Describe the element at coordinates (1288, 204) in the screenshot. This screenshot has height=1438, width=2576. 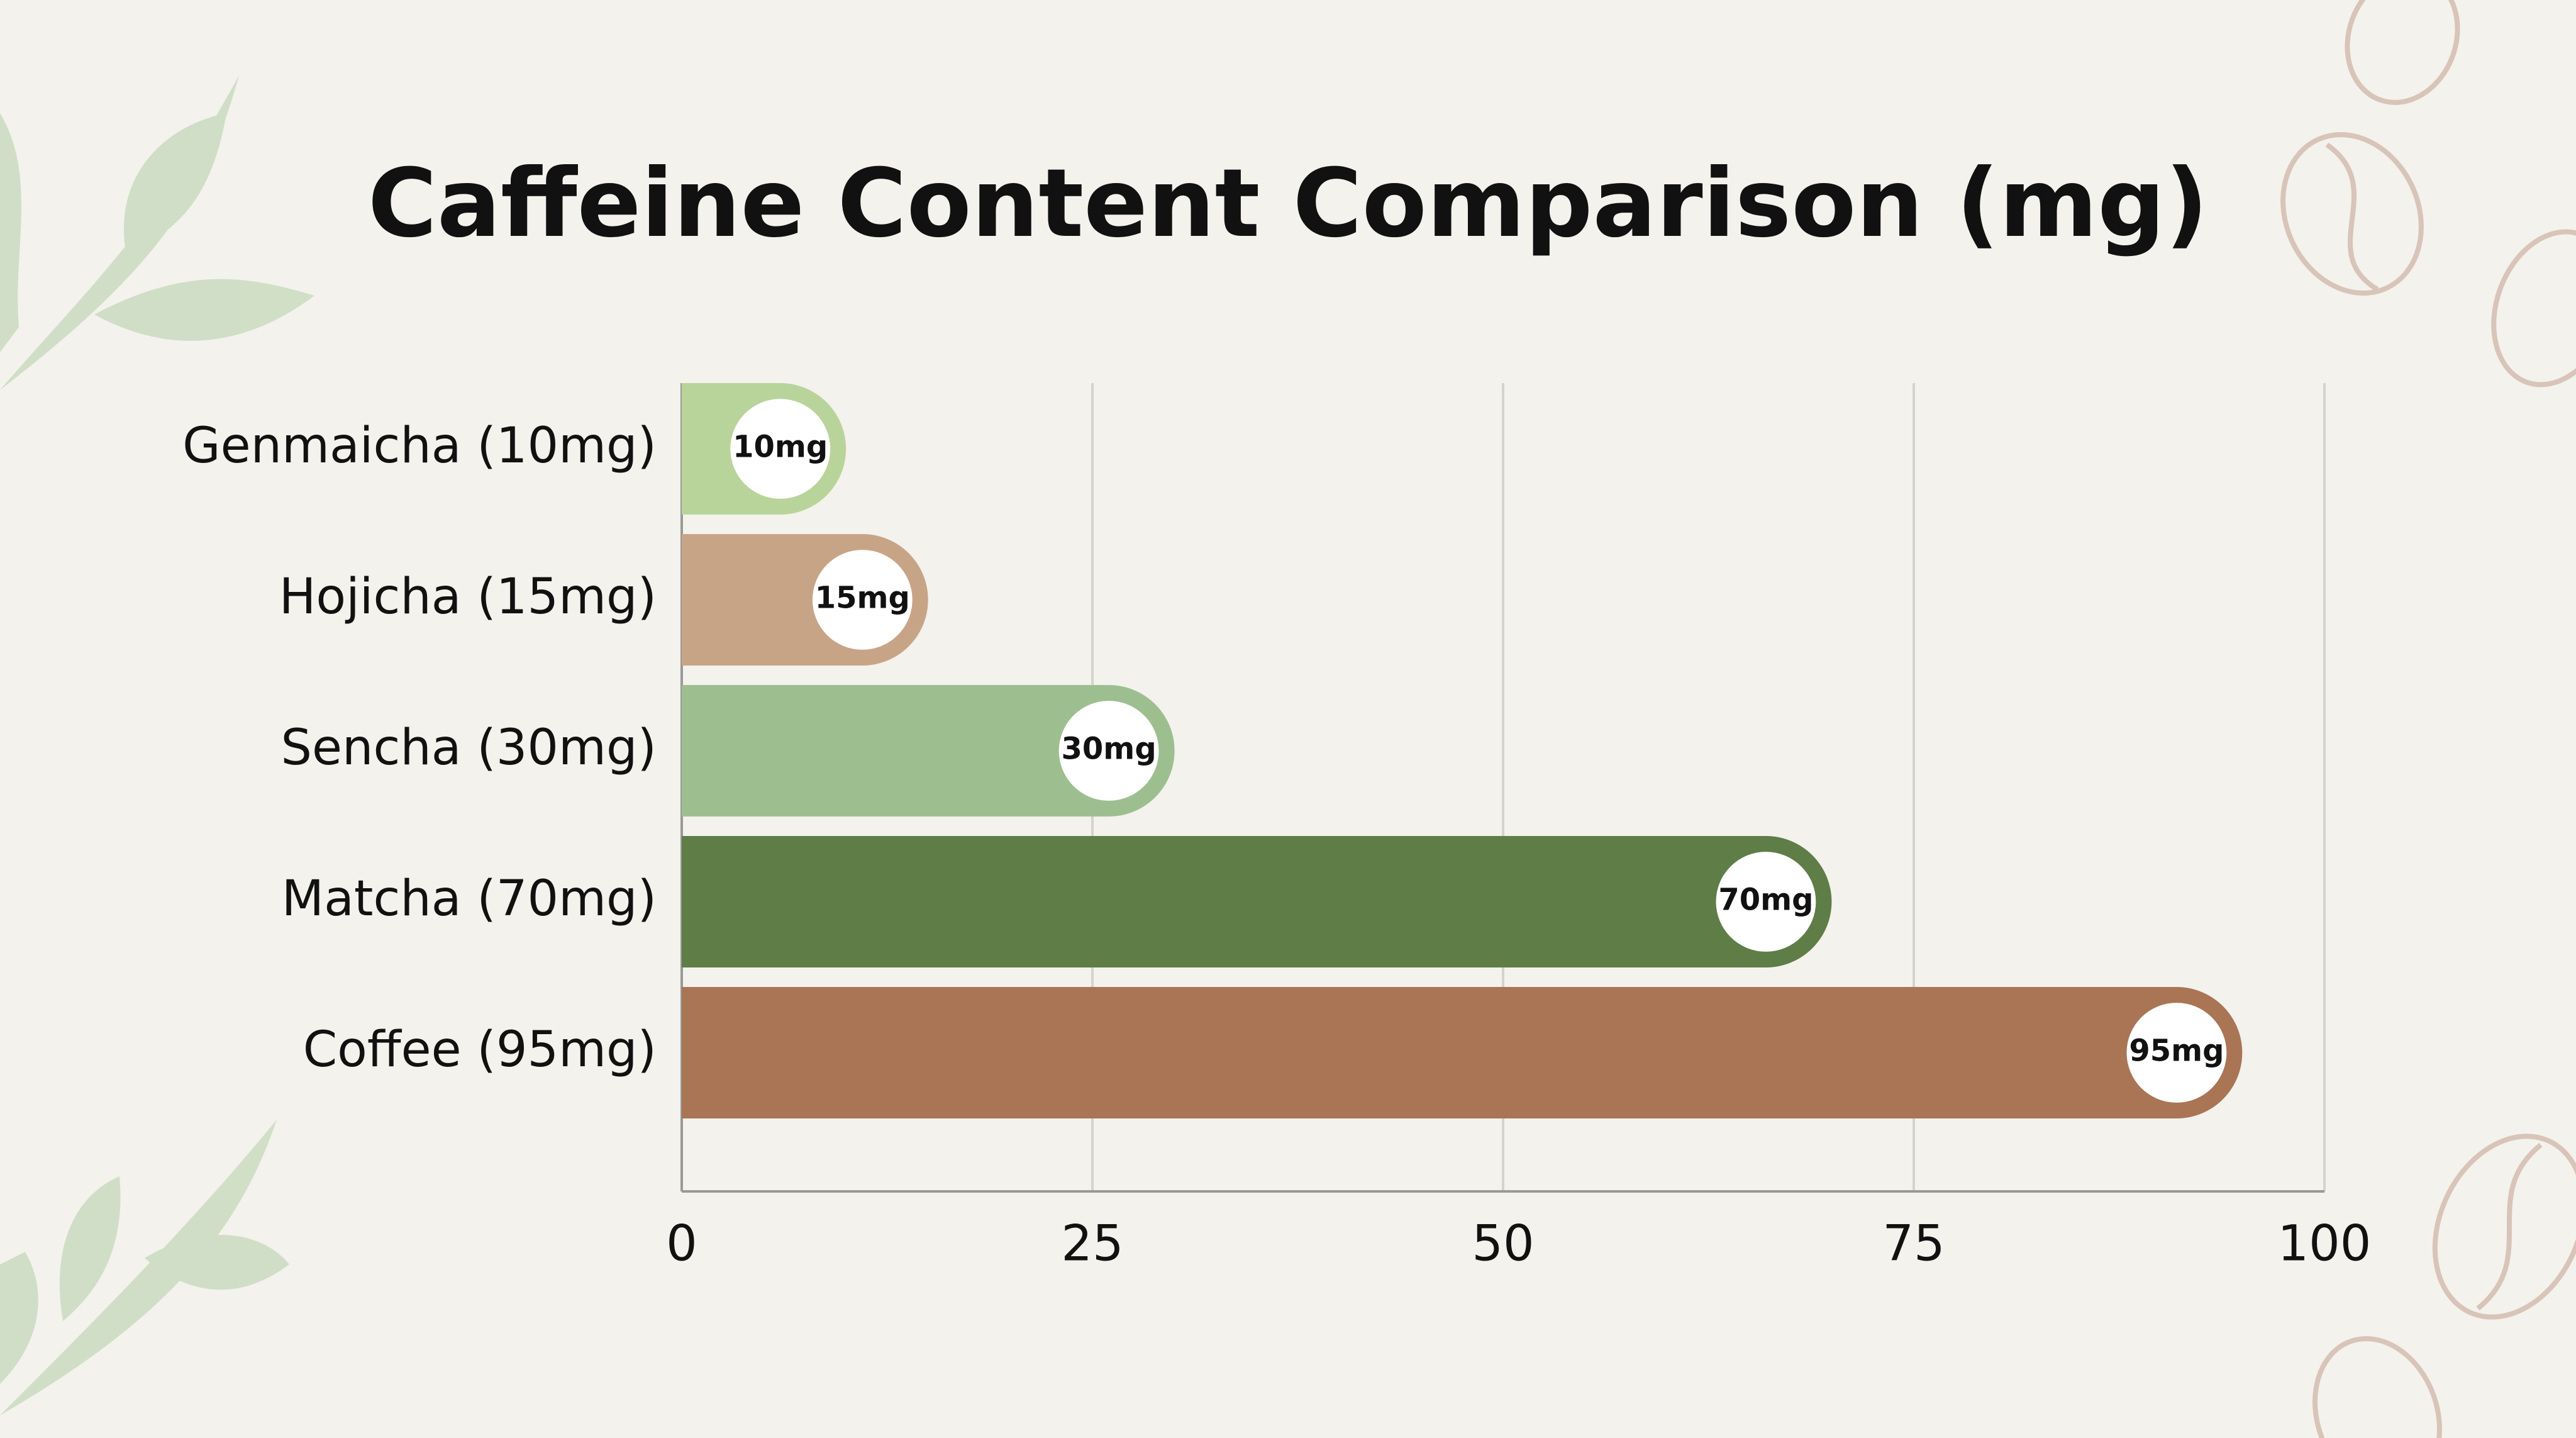
I see `chart-title: Caffeine Content Comparison (mg)` at that location.